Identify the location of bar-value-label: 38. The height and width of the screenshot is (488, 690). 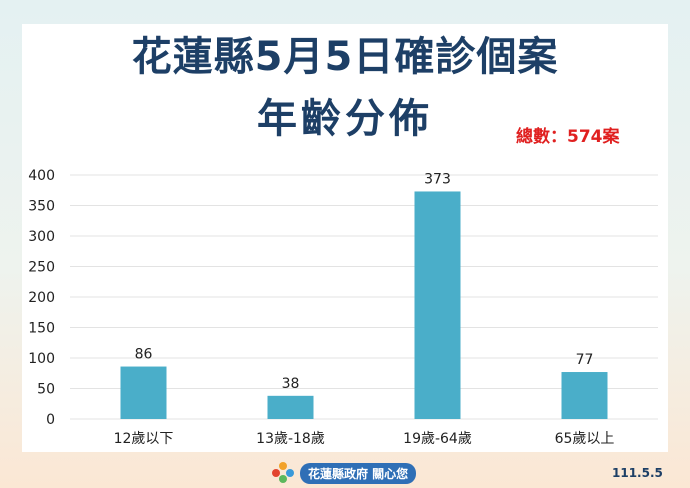
(291, 384).